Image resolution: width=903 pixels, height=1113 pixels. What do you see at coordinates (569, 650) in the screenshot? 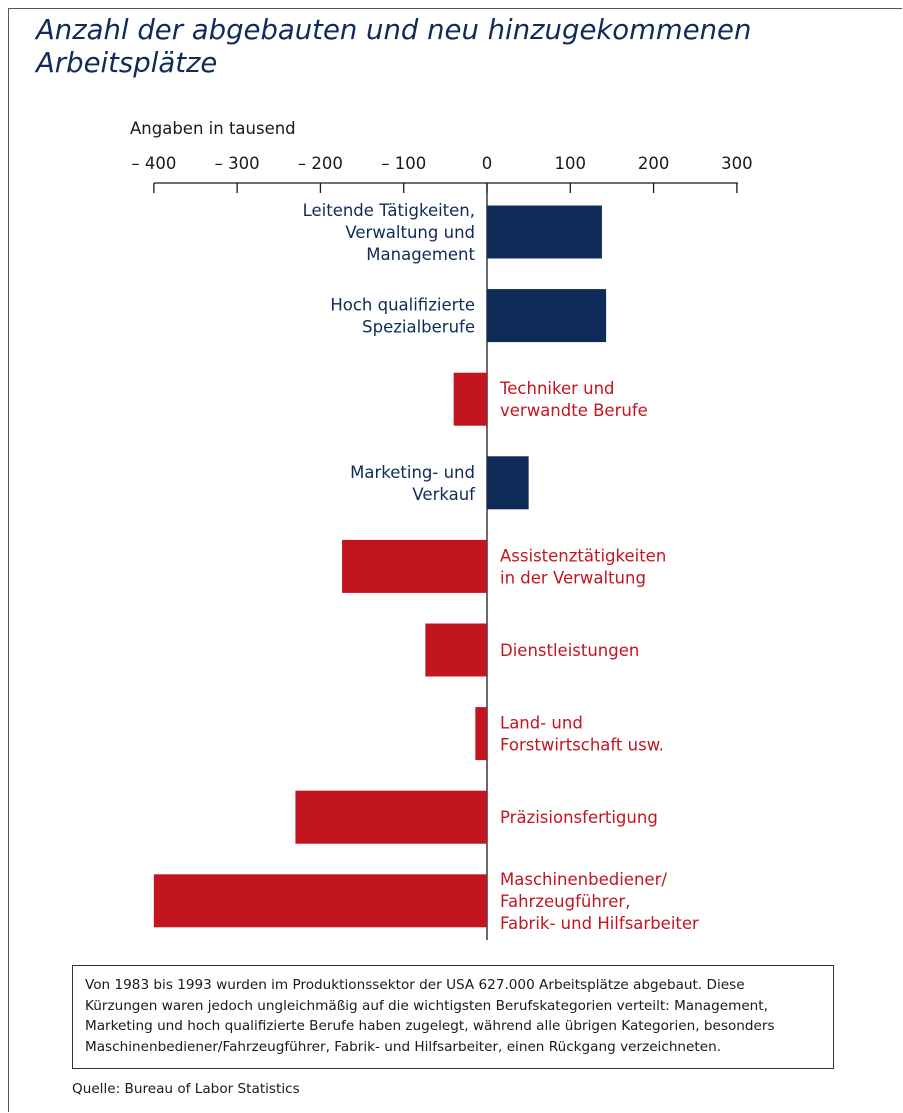
I see `category-label: Dienstleistungen` at bounding box center [569, 650].